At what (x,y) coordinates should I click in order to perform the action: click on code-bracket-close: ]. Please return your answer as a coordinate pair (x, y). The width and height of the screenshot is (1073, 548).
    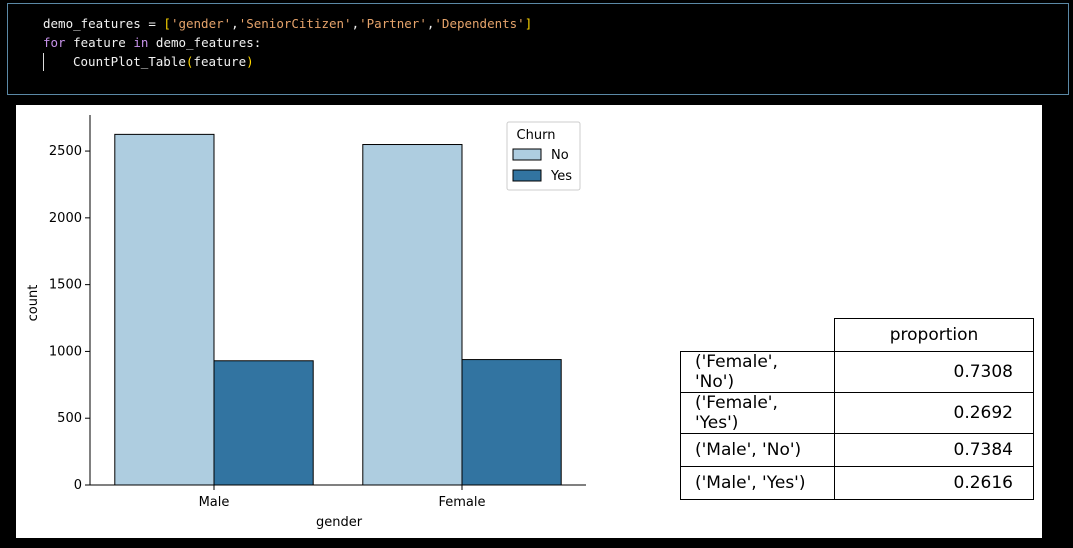
    Looking at the image, I should click on (528, 23).